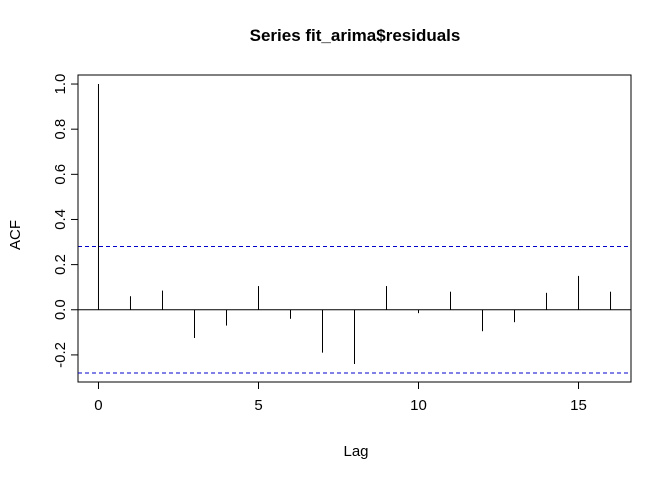 The height and width of the screenshot is (480, 672). What do you see at coordinates (258, 405) in the screenshot?
I see `x-tick-label-5: 5` at bounding box center [258, 405].